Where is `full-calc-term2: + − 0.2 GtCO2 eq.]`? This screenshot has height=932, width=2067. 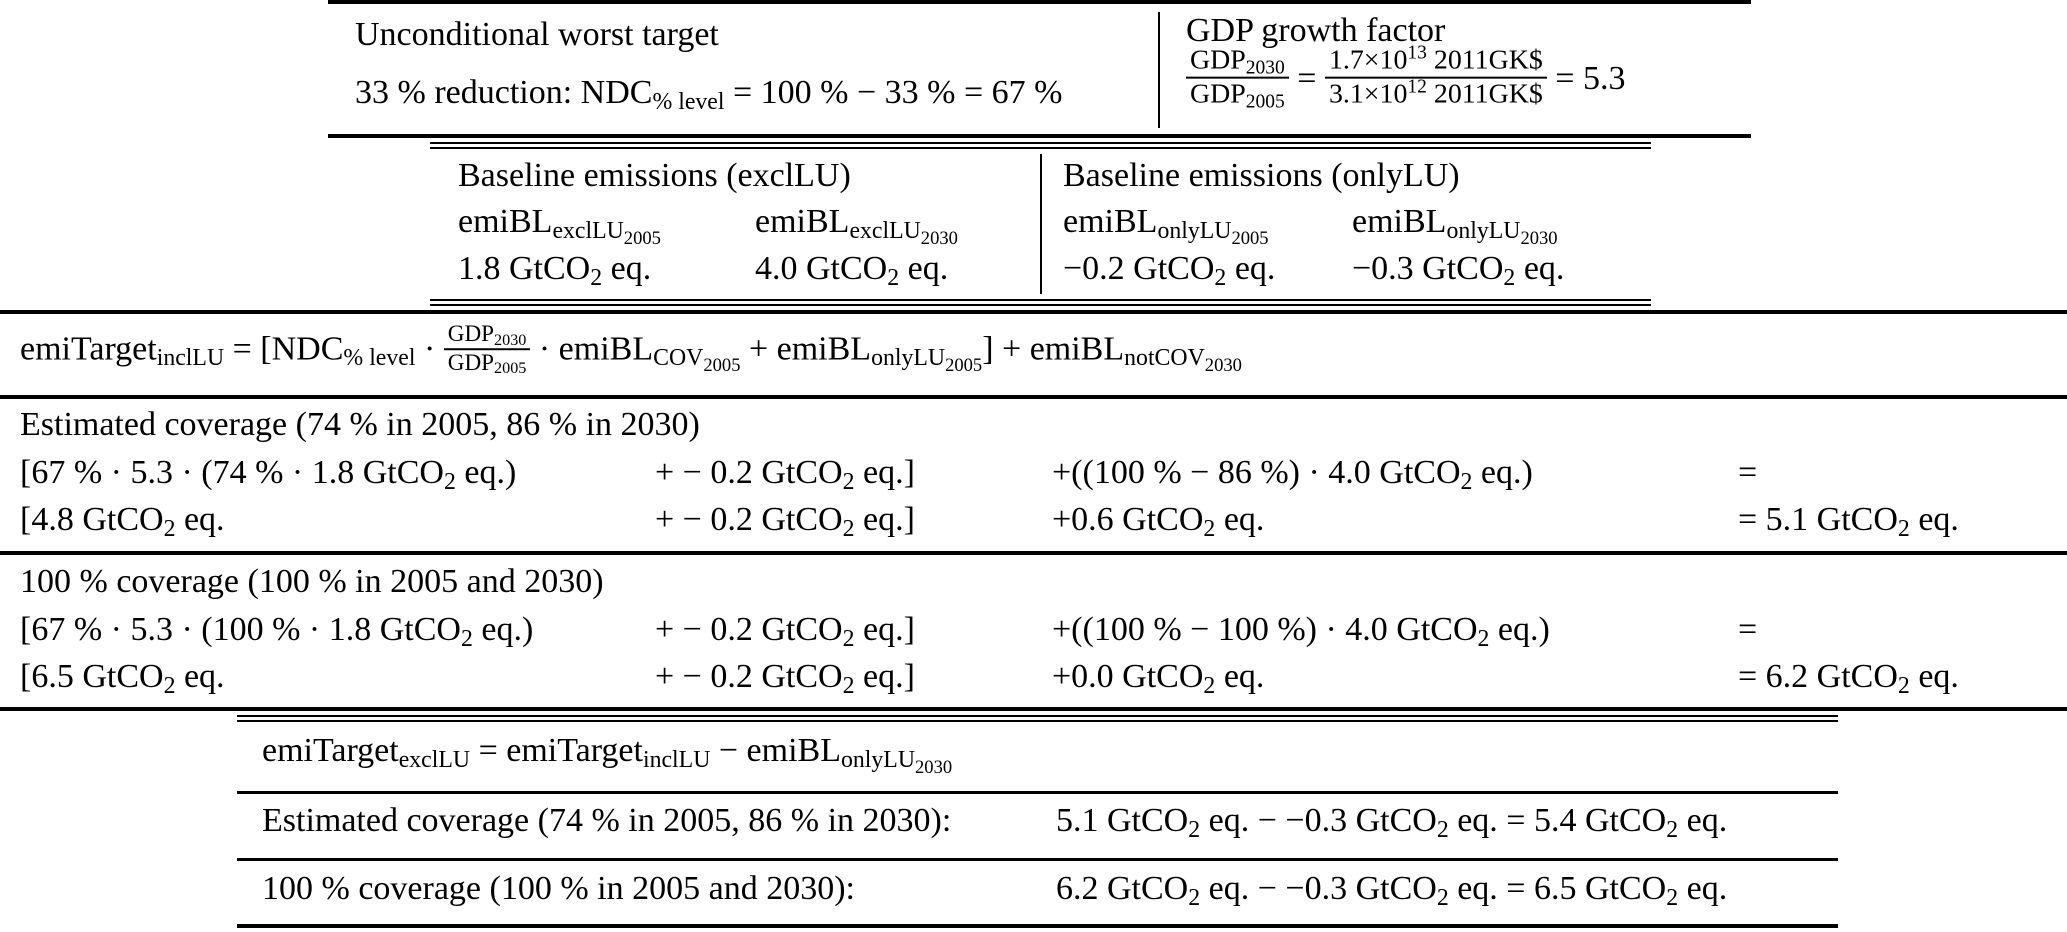 full-calc-term2: + − 0.2 GtCO2 eq.] is located at coordinates (785, 631).